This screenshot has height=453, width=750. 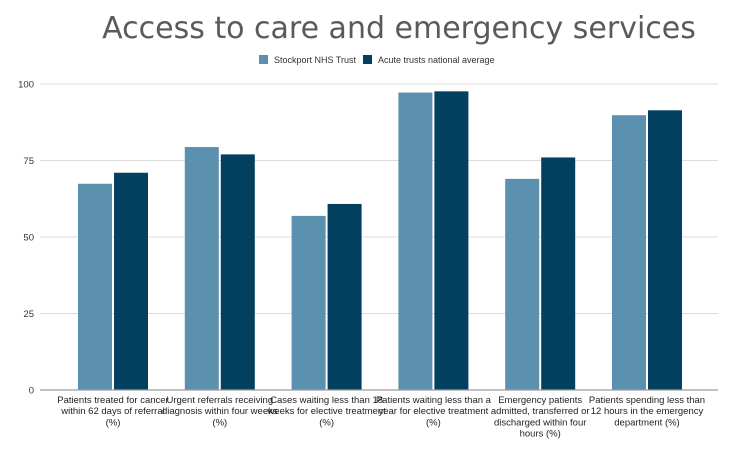 I want to click on y-tick-label: 25, so click(x=28, y=314).